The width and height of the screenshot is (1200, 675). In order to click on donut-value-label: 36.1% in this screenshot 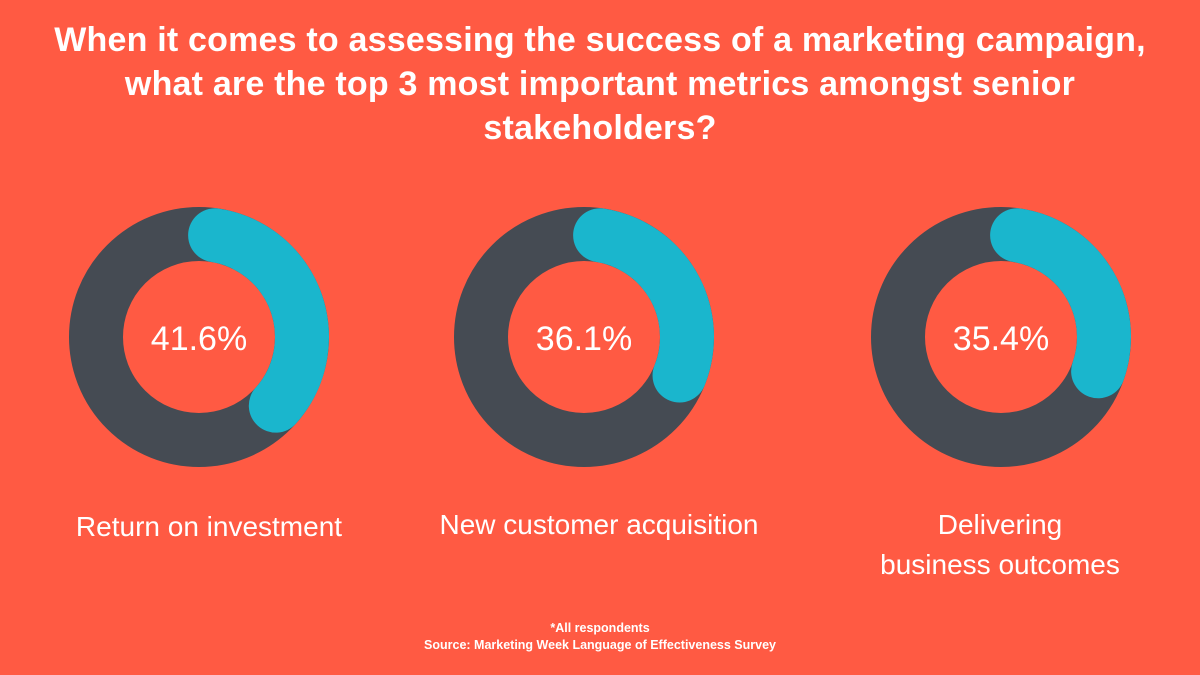, I will do `click(584, 339)`.